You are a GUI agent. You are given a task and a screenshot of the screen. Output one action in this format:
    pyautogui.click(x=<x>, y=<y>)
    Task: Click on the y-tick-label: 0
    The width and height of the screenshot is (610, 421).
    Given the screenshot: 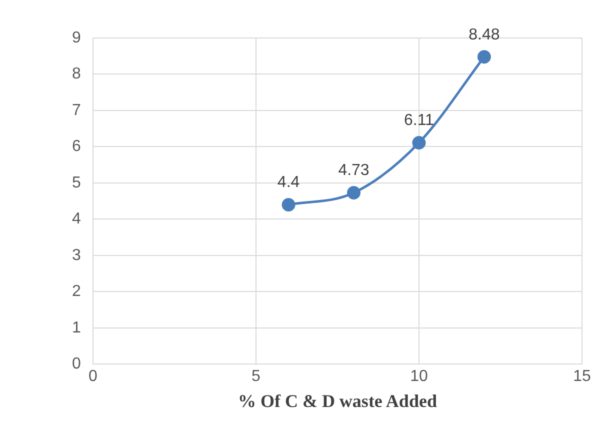 What is the action you would take?
    pyautogui.click(x=76, y=364)
    